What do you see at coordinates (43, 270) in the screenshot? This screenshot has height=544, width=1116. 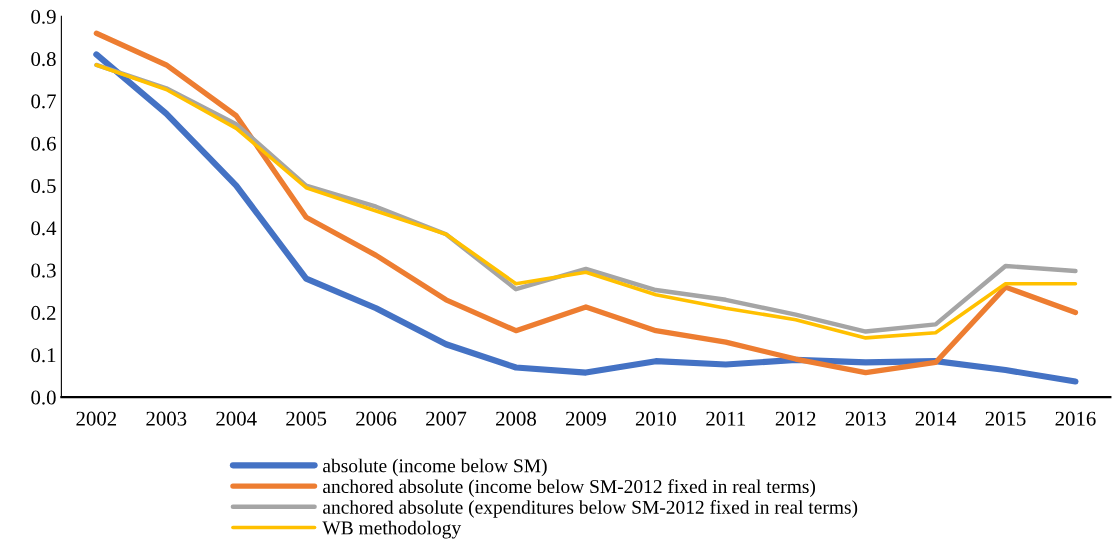 I see `y-tick-label: 0.3` at bounding box center [43, 270].